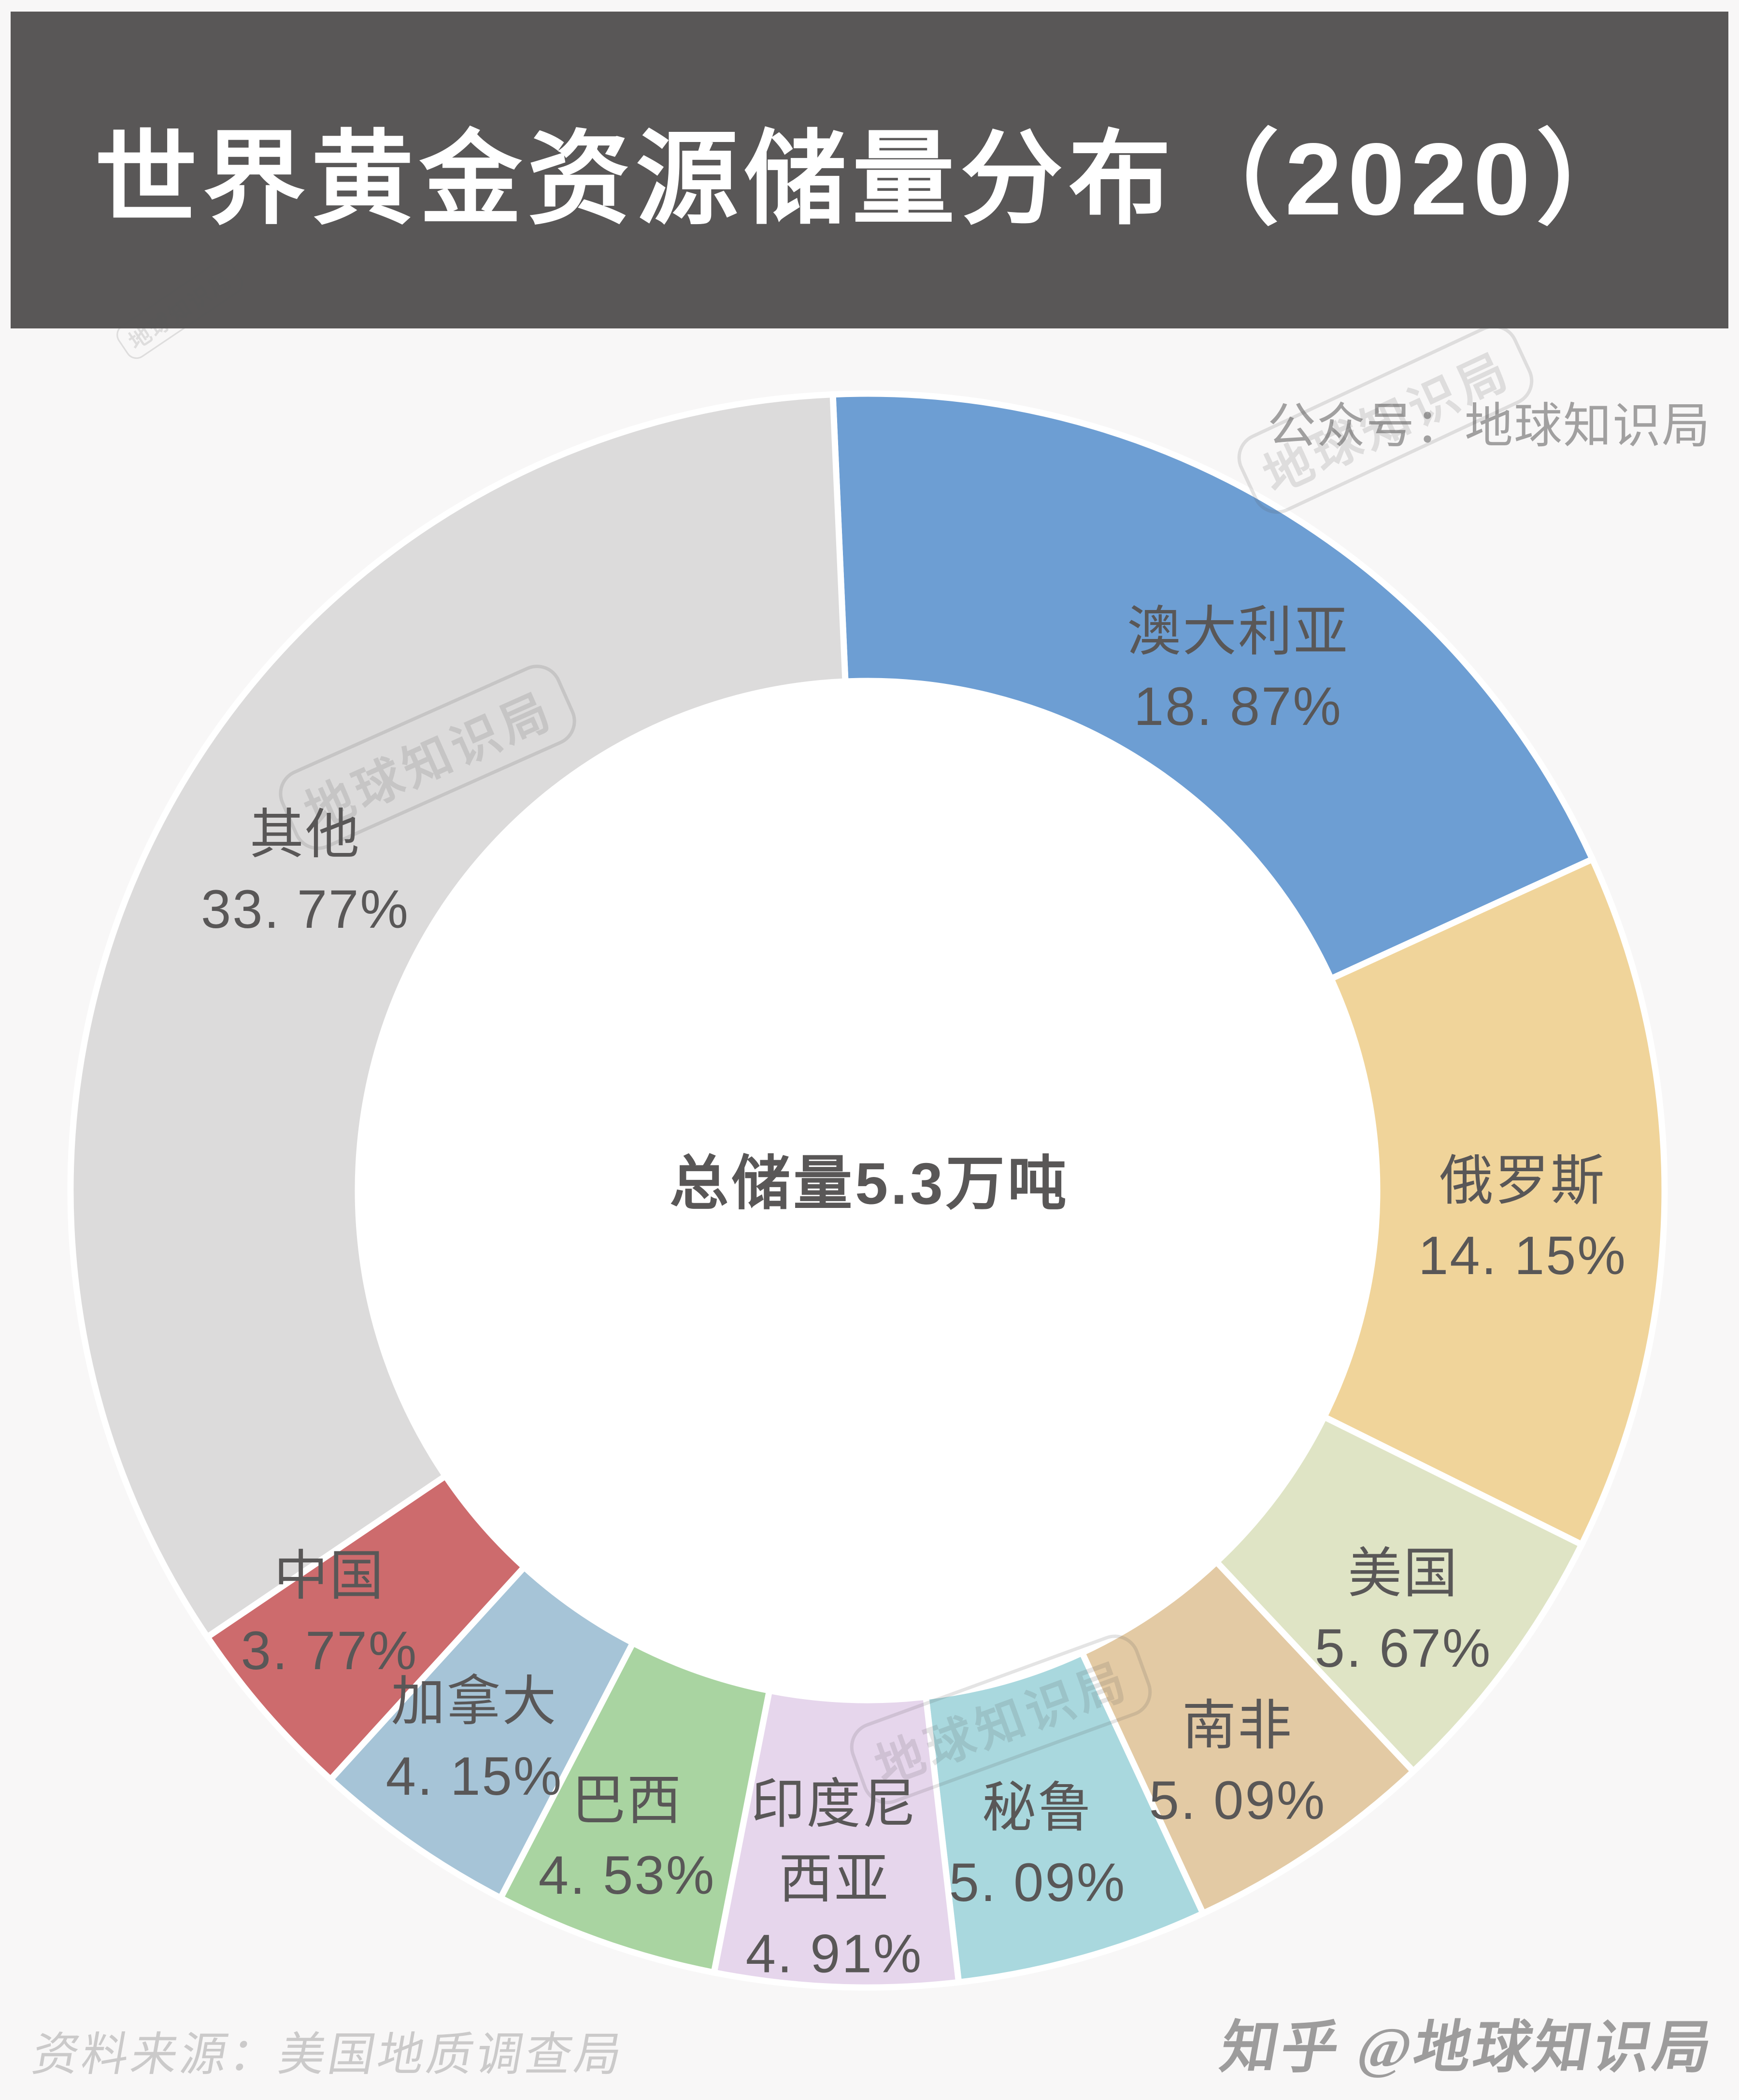  What do you see at coordinates (1403, 1648) in the screenshot?
I see `segment-percent: 5. 67%` at bounding box center [1403, 1648].